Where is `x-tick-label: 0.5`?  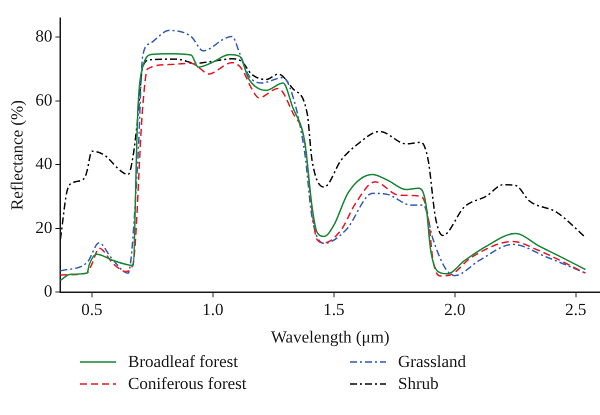 x-tick-label: 0.5 is located at coordinates (91, 309).